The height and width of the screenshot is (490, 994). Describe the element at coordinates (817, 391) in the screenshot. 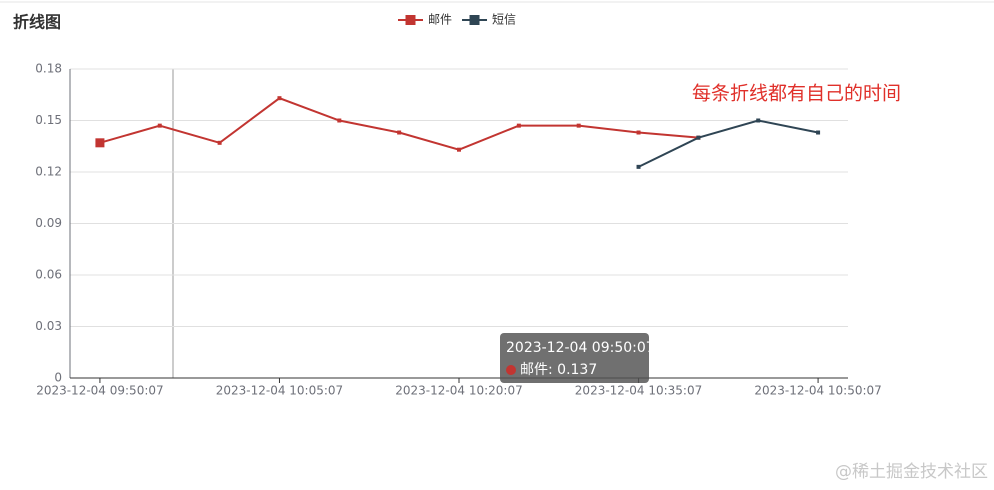

I see `x-tick-label: 2023-12-04 10:50:07` at that location.